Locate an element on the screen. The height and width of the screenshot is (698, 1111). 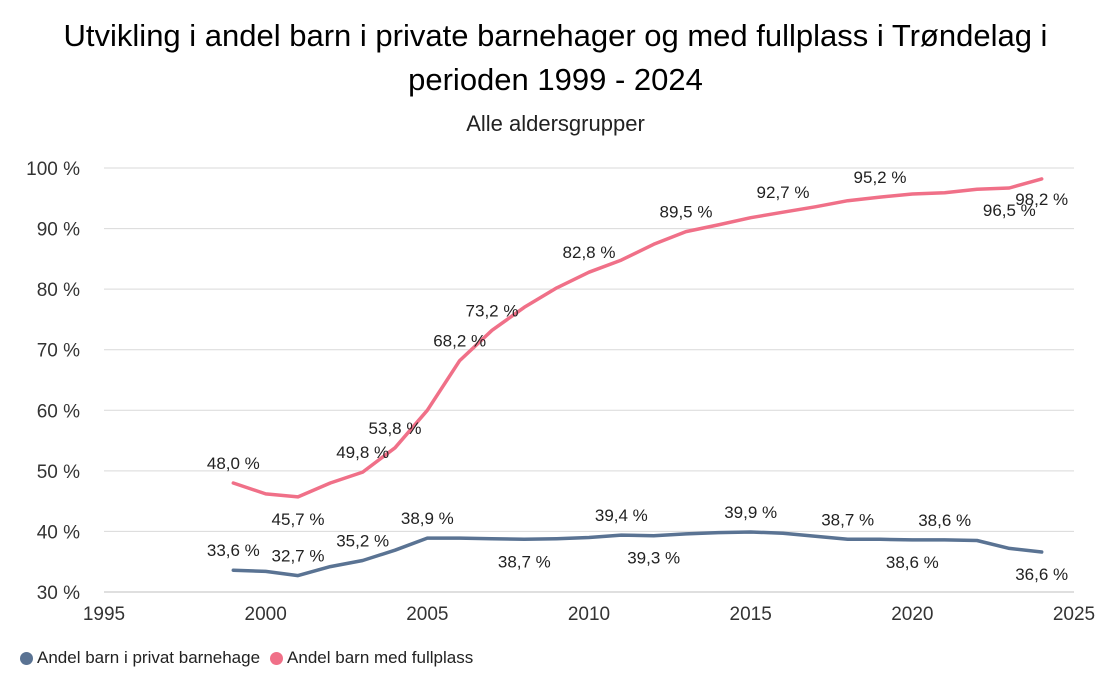
data-label: 38,9 % is located at coordinates (427, 518).